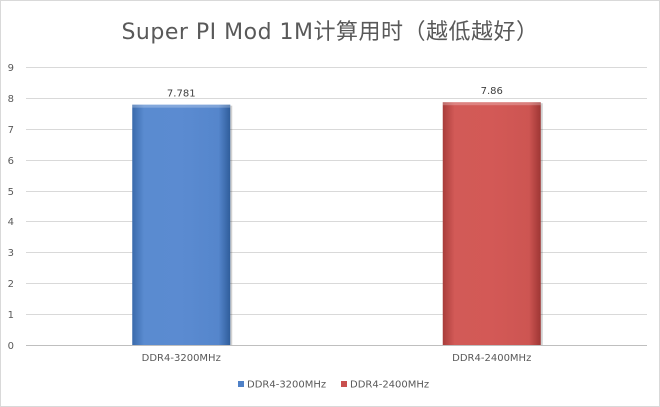  Describe the element at coordinates (11, 99) in the screenshot. I see `y-tick-label: 8` at that location.